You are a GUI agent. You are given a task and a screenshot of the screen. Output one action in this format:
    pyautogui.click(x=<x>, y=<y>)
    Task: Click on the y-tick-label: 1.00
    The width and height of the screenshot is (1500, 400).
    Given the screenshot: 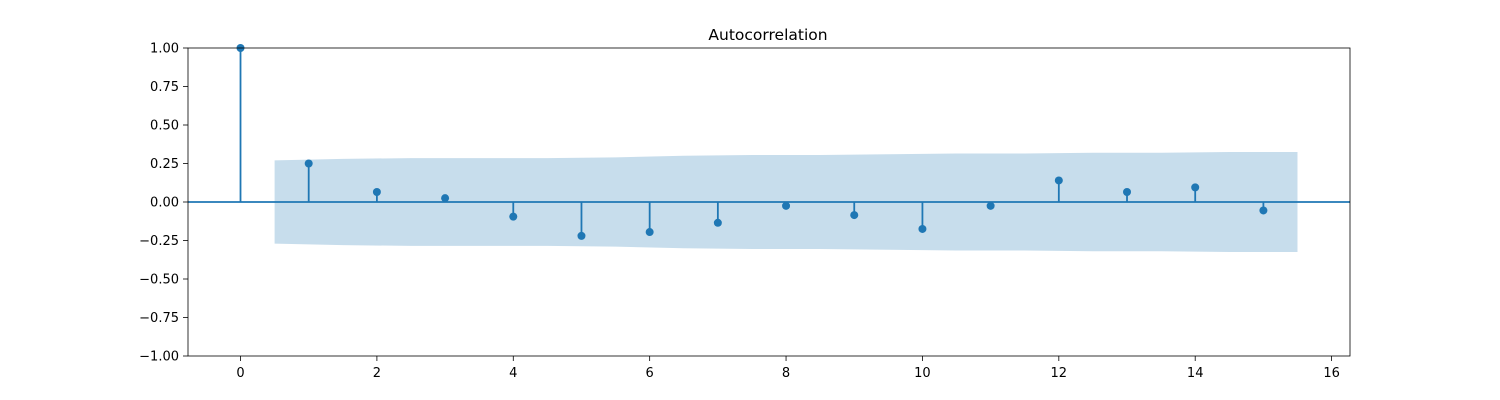 What is the action you would take?
    pyautogui.click(x=164, y=49)
    